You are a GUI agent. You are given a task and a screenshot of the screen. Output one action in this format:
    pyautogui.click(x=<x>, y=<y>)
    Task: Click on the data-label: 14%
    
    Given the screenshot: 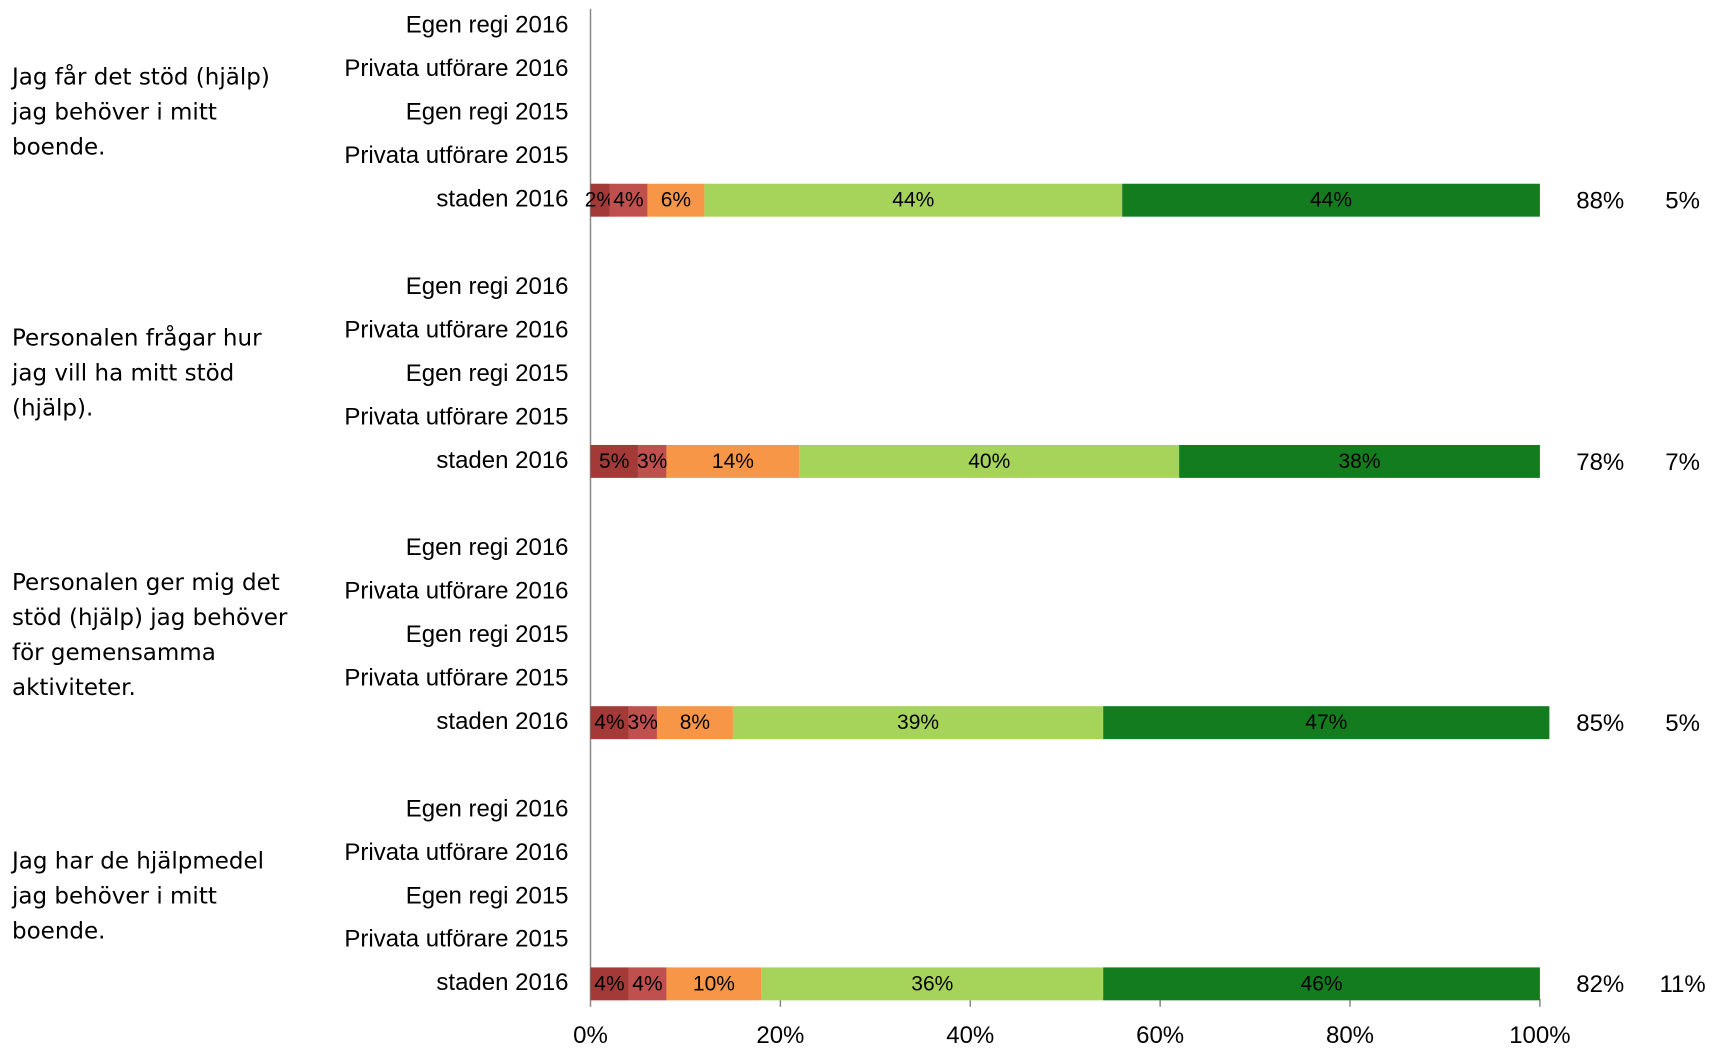 What is the action you would take?
    pyautogui.click(x=733, y=461)
    